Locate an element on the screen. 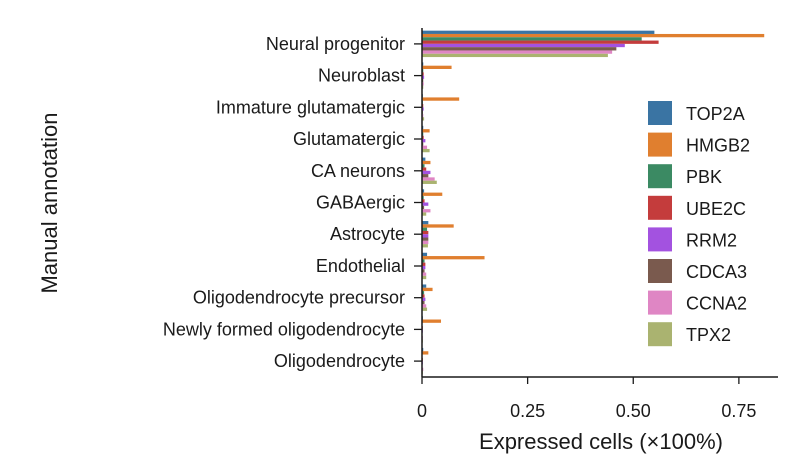 This screenshot has width=790, height=464. legend-label-rrm2: RRM2 is located at coordinates (711, 240).